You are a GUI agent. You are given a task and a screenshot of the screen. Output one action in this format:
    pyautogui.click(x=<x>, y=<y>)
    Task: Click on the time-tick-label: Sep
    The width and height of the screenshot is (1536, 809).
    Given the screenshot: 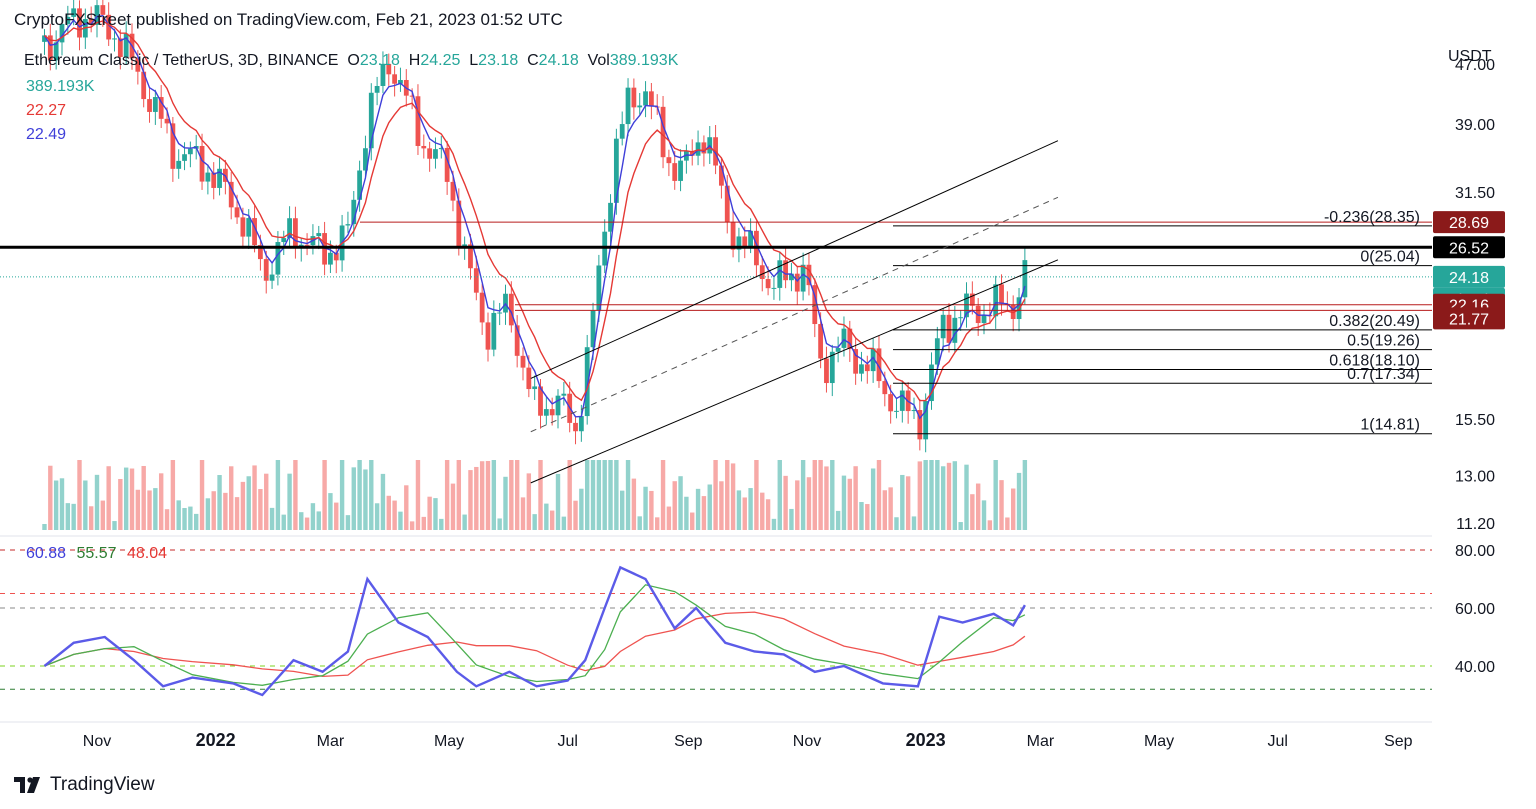 What is the action you would take?
    pyautogui.click(x=688, y=741)
    